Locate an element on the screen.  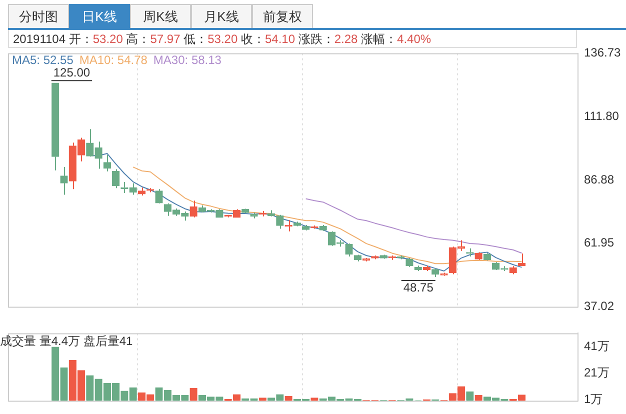
chart-title: 成交量 量4.4万 盘后量41 is located at coordinates (66, 341).